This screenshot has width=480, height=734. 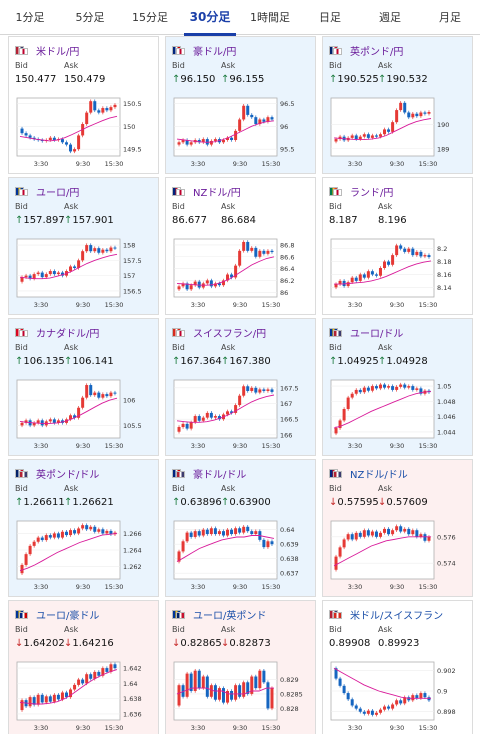 I want to click on y-tick-label: 0.637, so click(x=289, y=574).